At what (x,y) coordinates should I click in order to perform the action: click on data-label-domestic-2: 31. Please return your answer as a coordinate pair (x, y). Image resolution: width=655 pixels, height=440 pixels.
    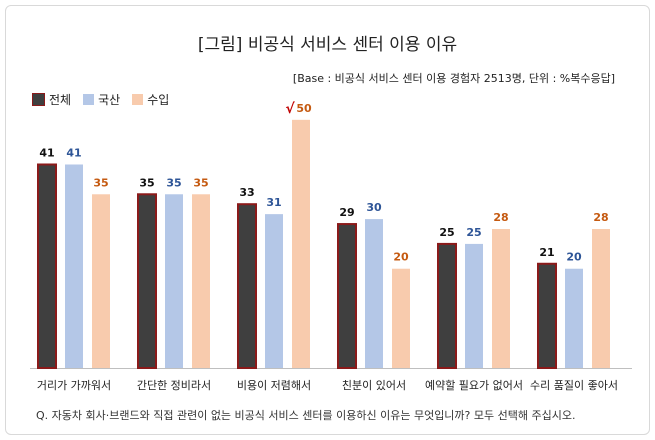
    Looking at the image, I should click on (273, 202).